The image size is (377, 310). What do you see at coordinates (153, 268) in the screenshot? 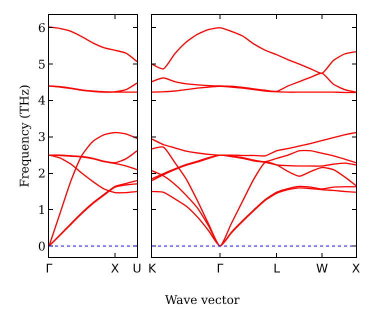
I see `x-tick-label: K` at bounding box center [153, 268].